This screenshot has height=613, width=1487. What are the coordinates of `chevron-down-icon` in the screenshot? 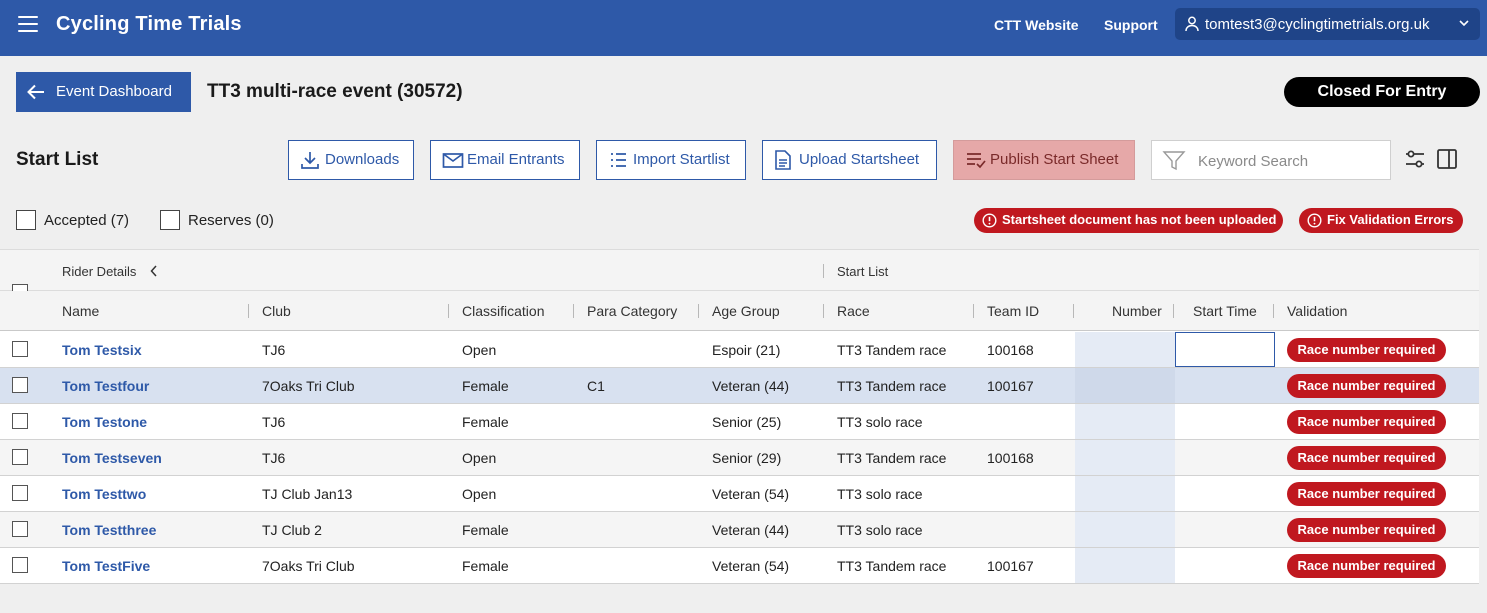 It's located at (1464, 23).